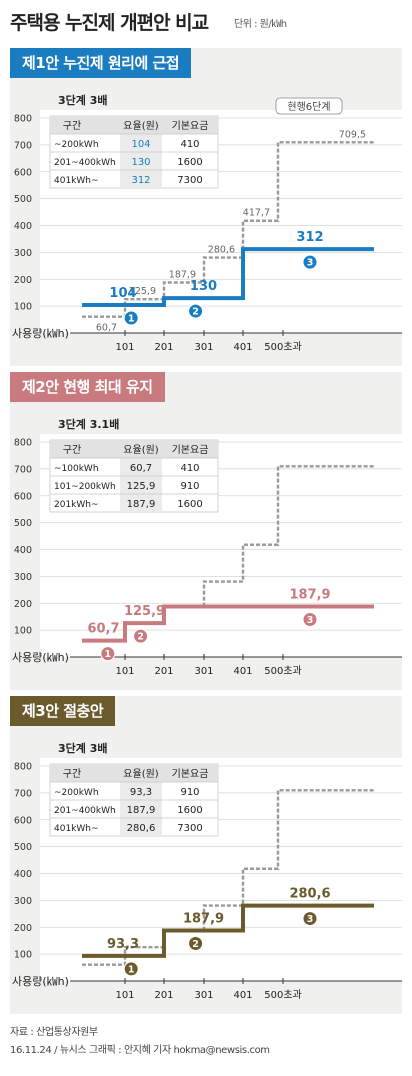  What do you see at coordinates (256, 213) in the screenshot?
I see `current-value-label: 417,7` at bounding box center [256, 213].